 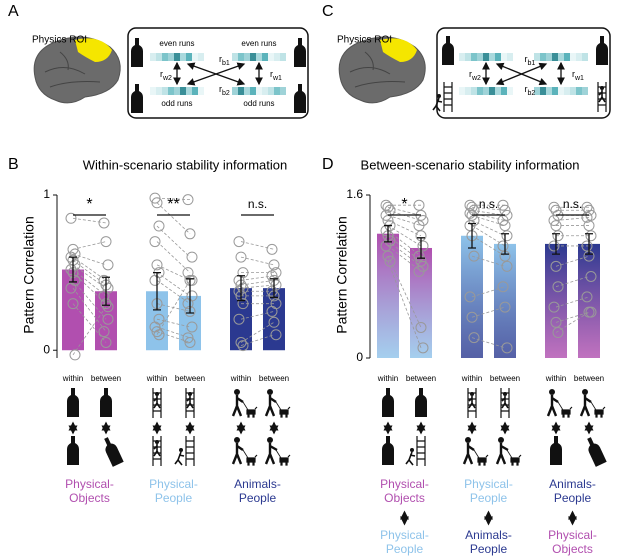 I want to click on y-axis-label: Pattern Correlation, so click(x=342, y=275).